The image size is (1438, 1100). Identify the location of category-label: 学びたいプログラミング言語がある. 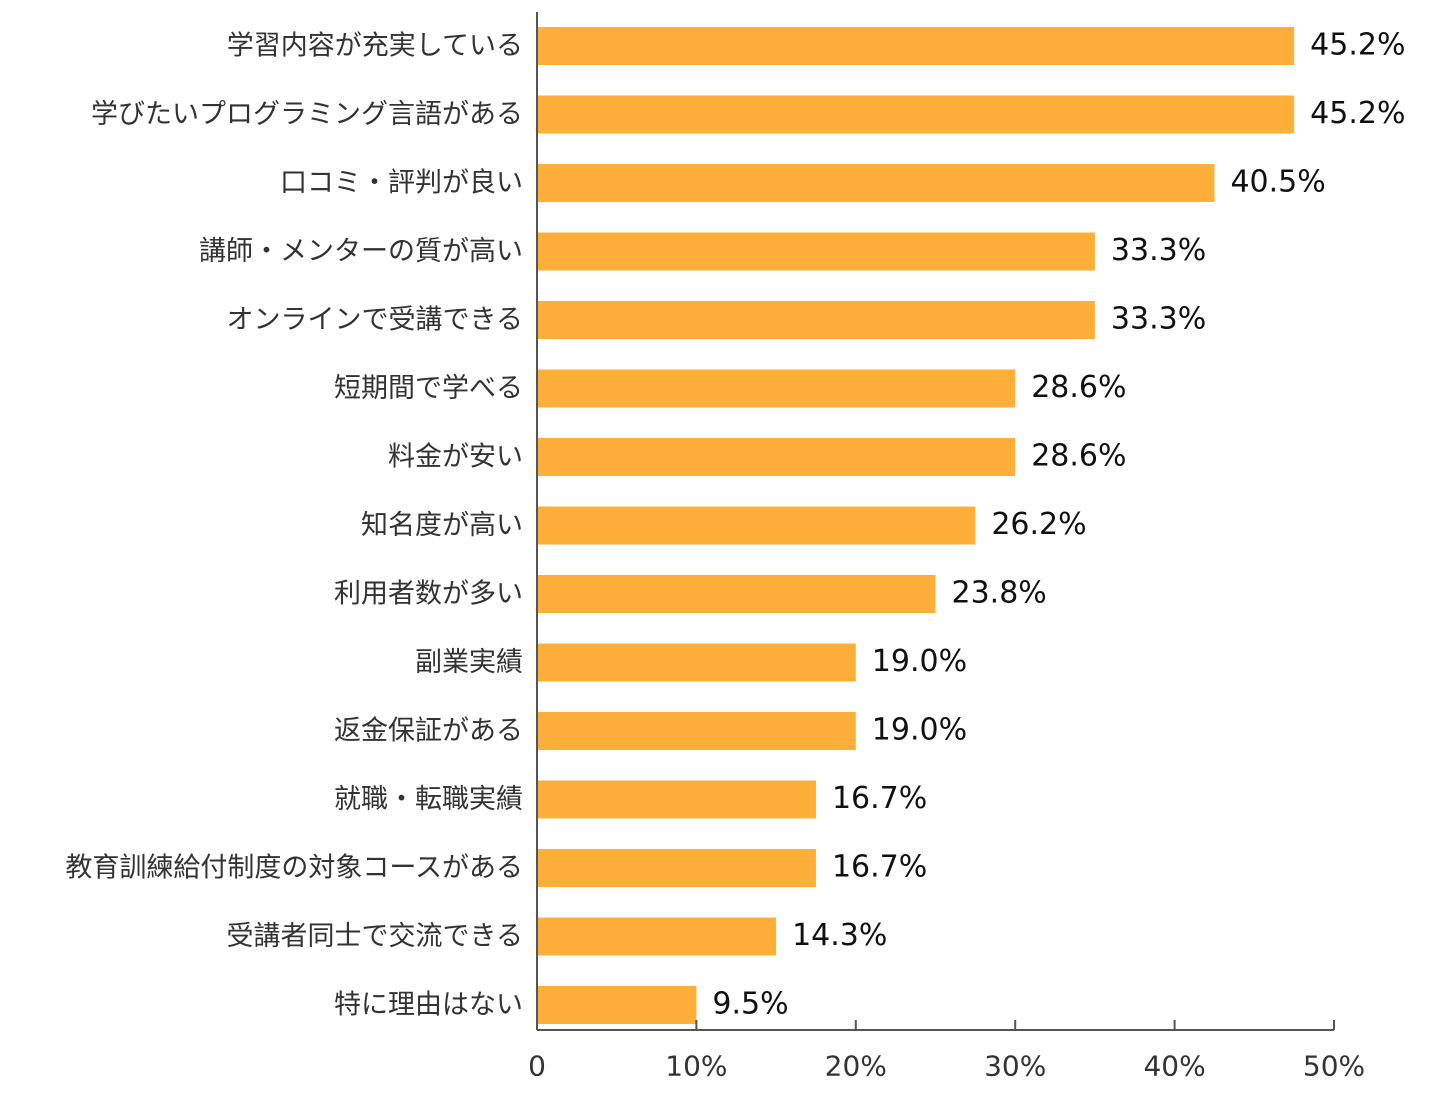
(307, 114).